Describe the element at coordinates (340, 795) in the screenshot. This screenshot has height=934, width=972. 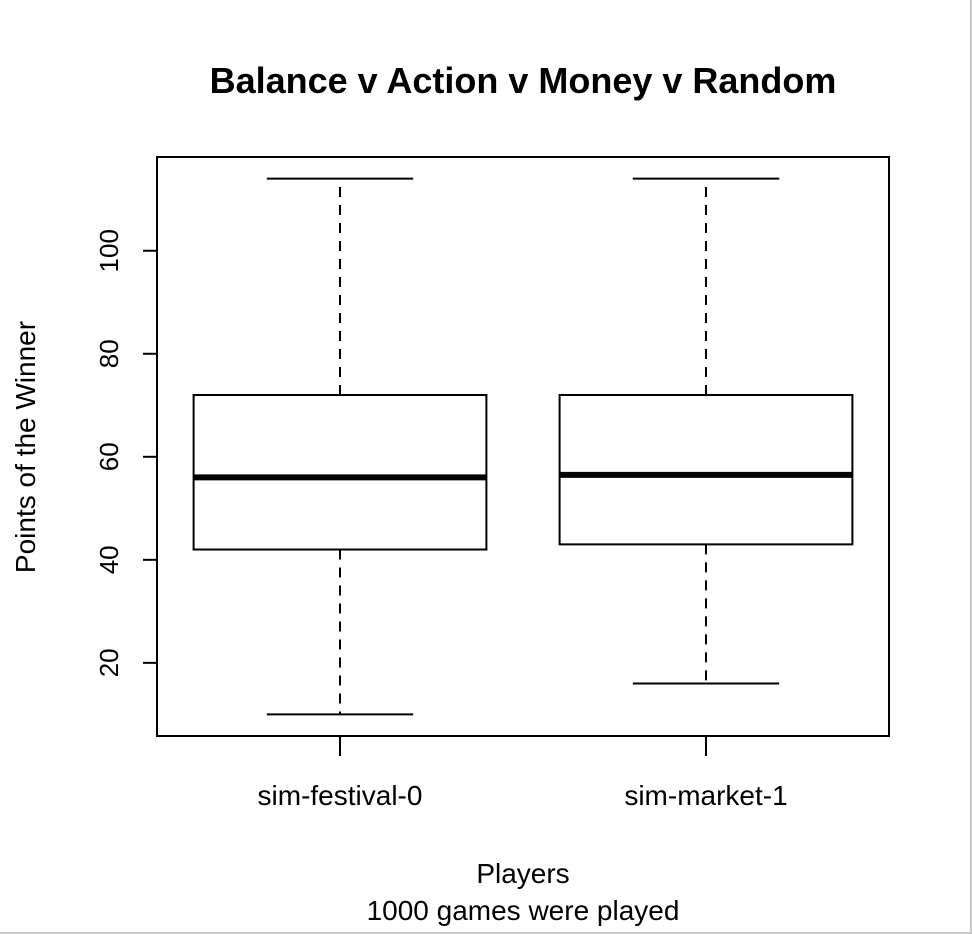
I see `x-tick-label: sim-festival-0` at that location.